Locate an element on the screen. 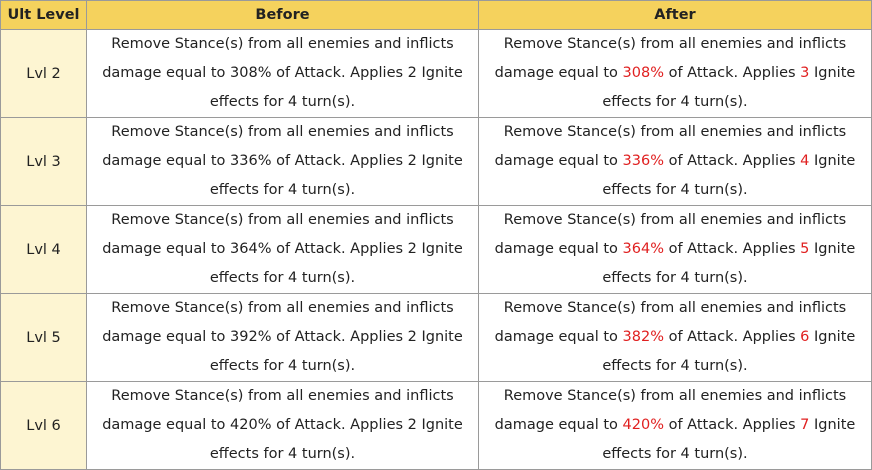 The width and height of the screenshot is (872, 470). changed-percent: 308% is located at coordinates (643, 73).